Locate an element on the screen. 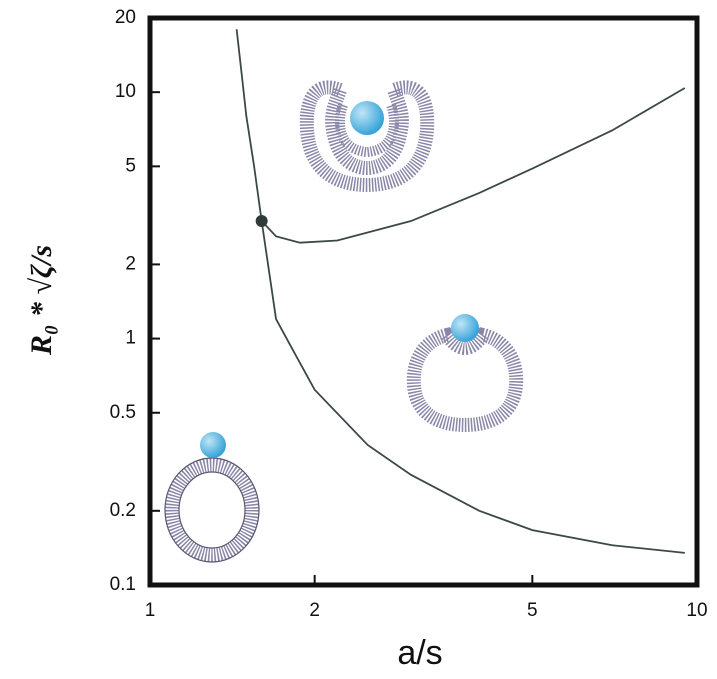  y-tick-label: 1 is located at coordinates (130, 338).